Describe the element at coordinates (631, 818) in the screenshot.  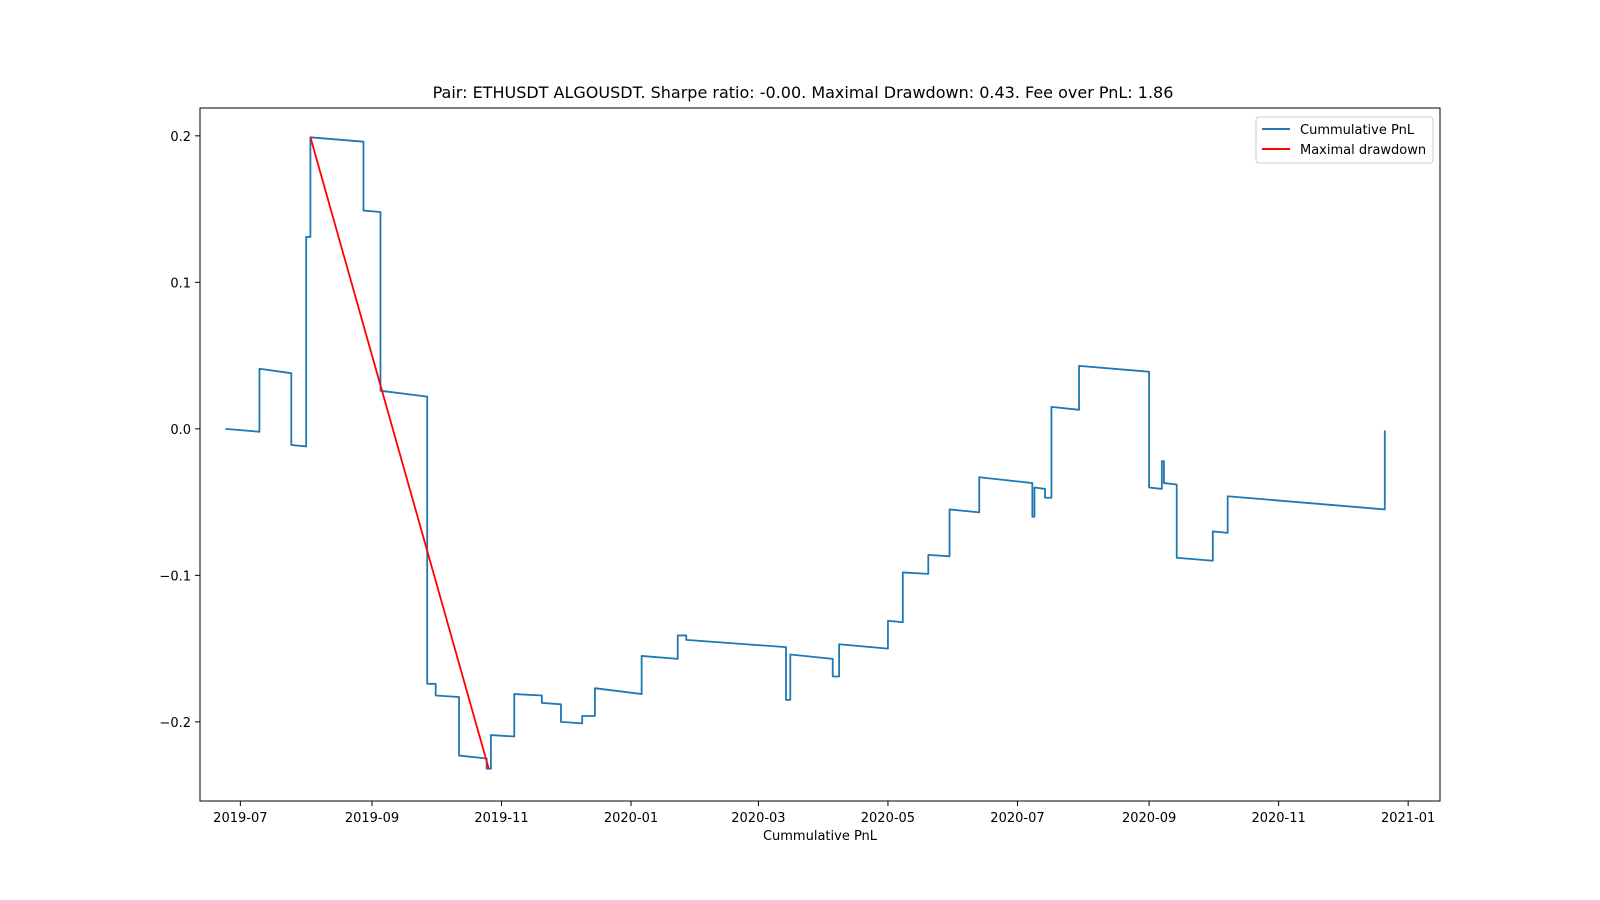
I see `x-tick-label: 2020-01` at that location.